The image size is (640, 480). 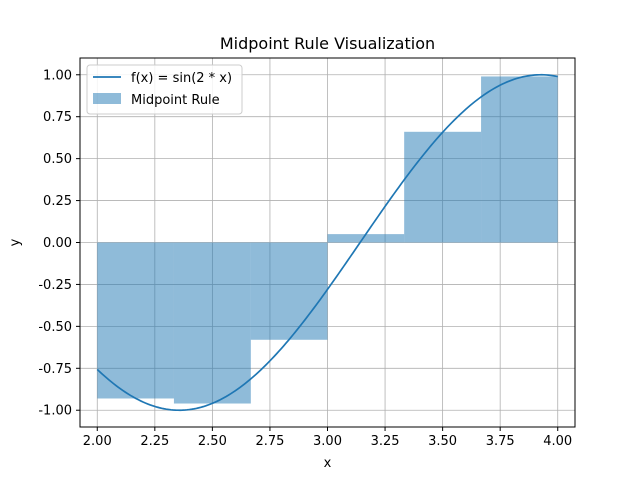 I want to click on y-tick-label: -1.00, so click(x=55, y=411).